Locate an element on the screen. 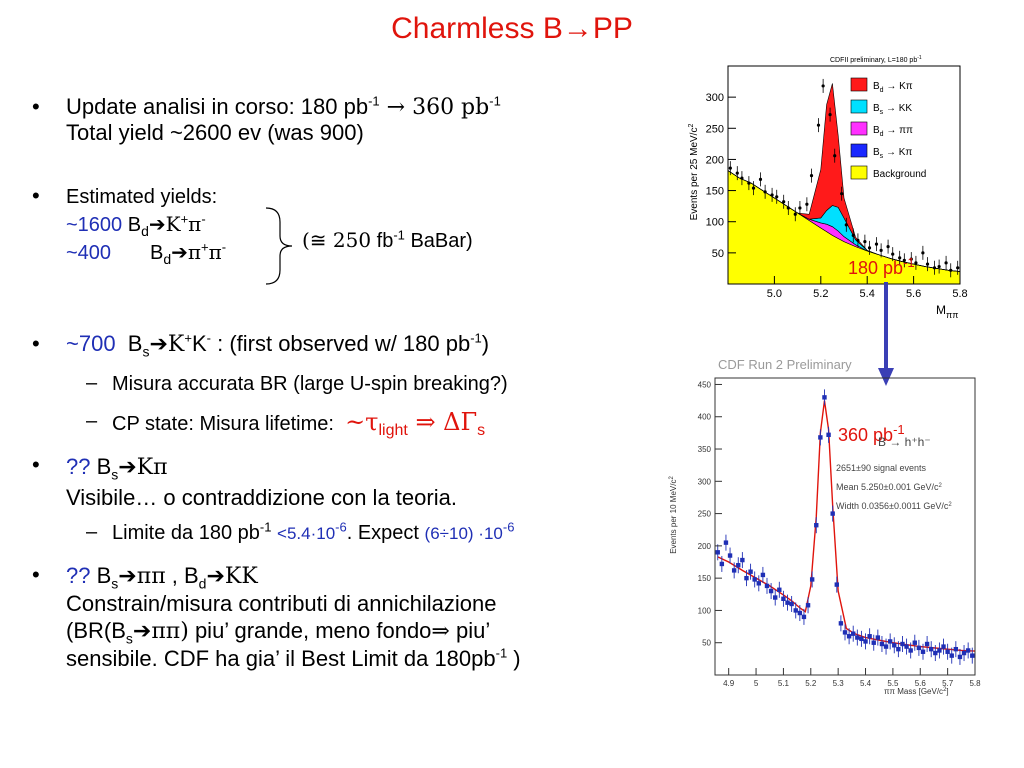  yield-1600: ~1600 is located at coordinates (94, 225).